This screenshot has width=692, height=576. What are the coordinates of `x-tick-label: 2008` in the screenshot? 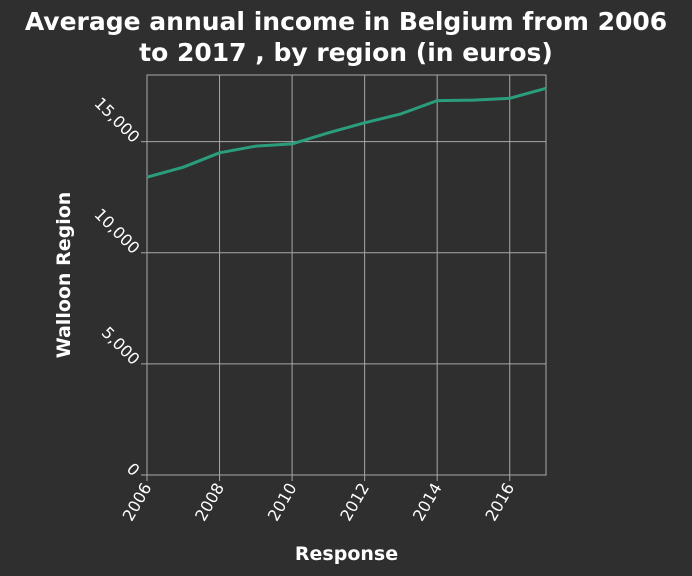 It's located at (209, 502).